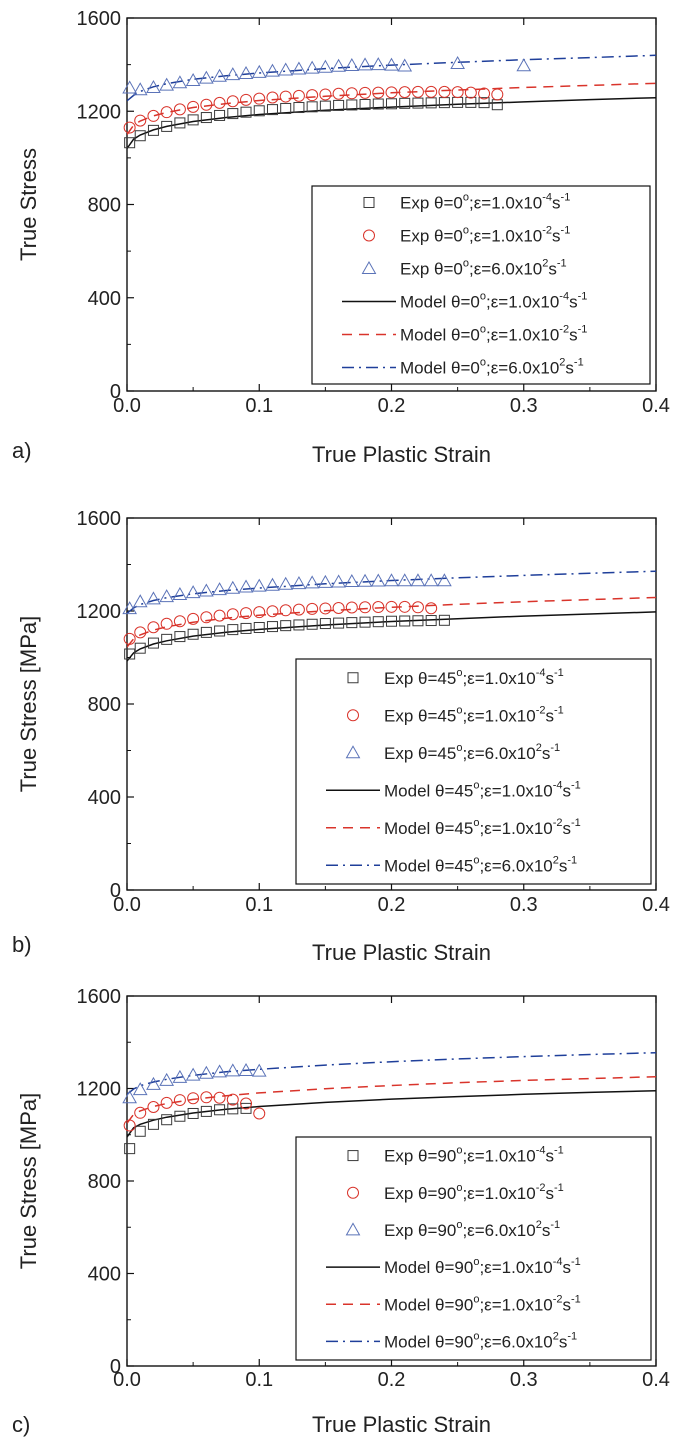 Image resolution: width=694 pixels, height=1441 pixels. Describe the element at coordinates (115, 1367) in the screenshot. I see `y-tick-label: 0` at that location.